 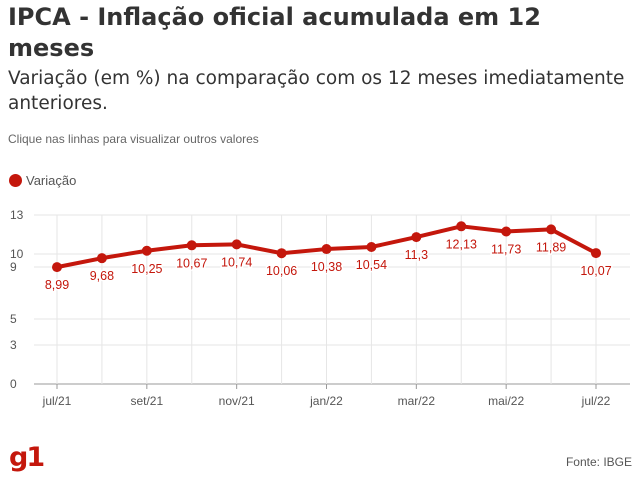 I want to click on x-tick-label: mai/22, so click(x=506, y=401).